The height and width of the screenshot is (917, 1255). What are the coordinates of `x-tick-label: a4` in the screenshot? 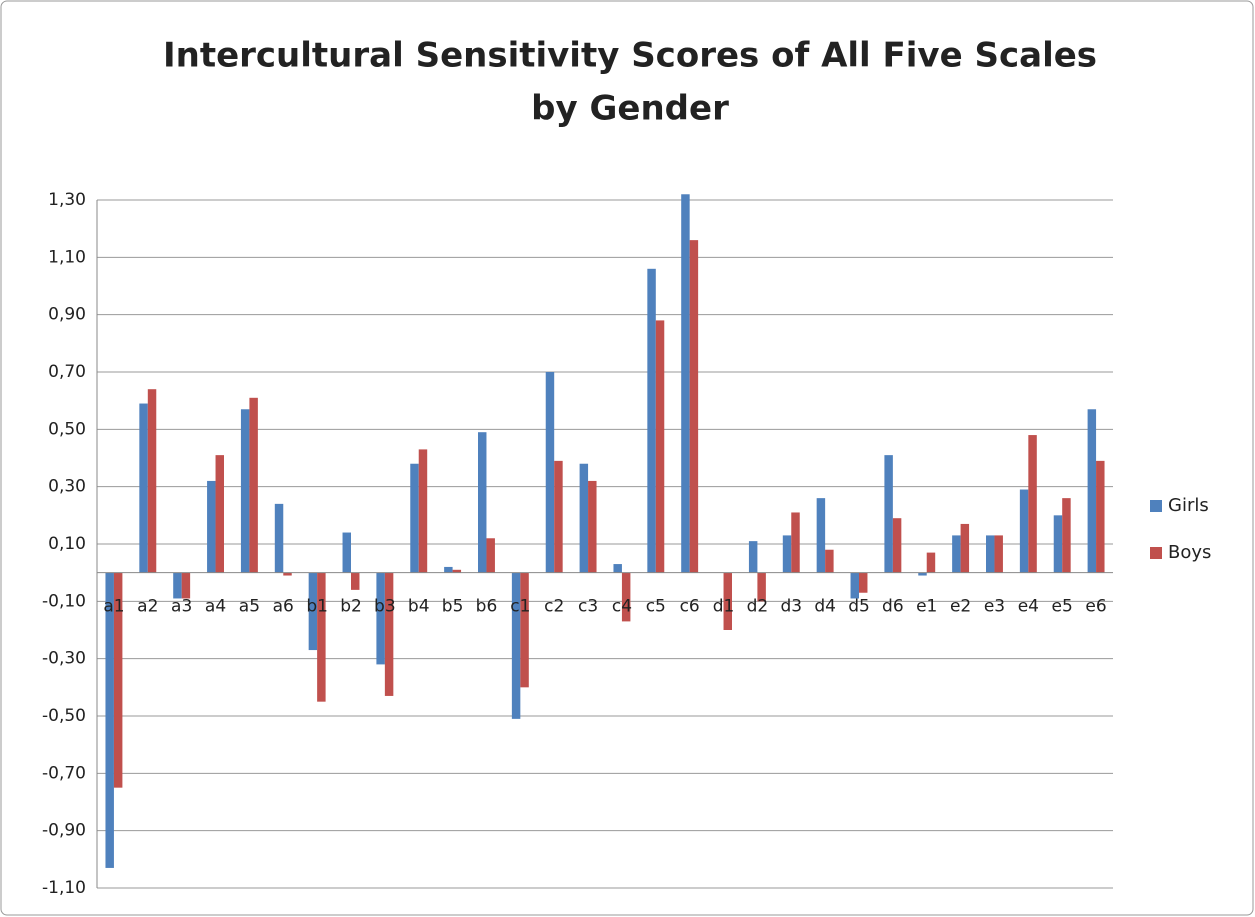 It's located at (215, 607).